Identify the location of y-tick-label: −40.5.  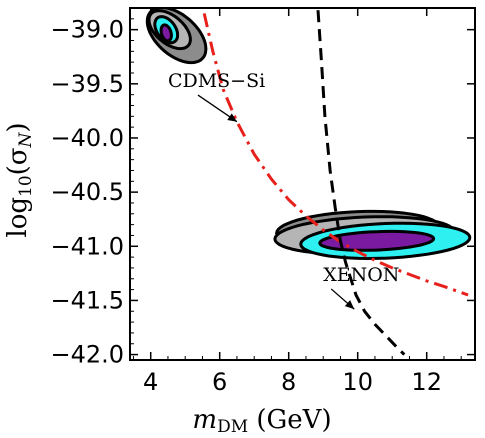
(87, 192).